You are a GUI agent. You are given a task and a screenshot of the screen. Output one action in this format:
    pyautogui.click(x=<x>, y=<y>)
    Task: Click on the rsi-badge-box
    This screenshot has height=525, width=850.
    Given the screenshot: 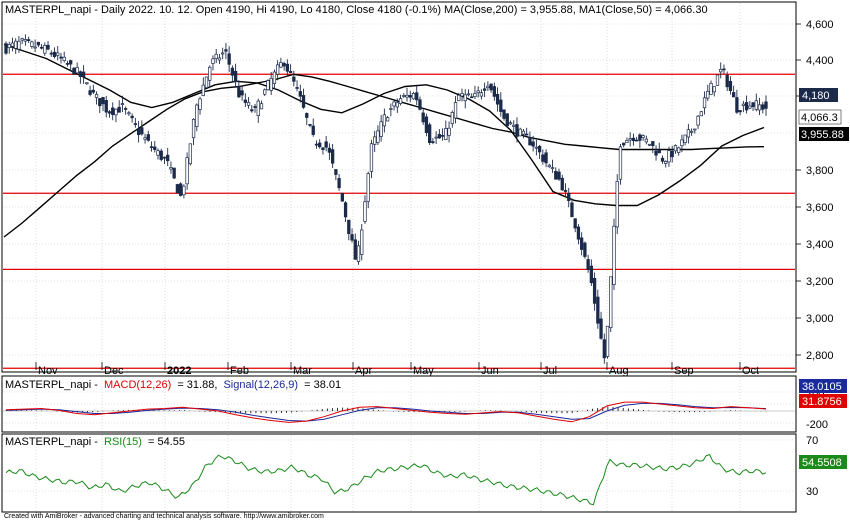 What is the action you would take?
    pyautogui.click(x=823, y=462)
    